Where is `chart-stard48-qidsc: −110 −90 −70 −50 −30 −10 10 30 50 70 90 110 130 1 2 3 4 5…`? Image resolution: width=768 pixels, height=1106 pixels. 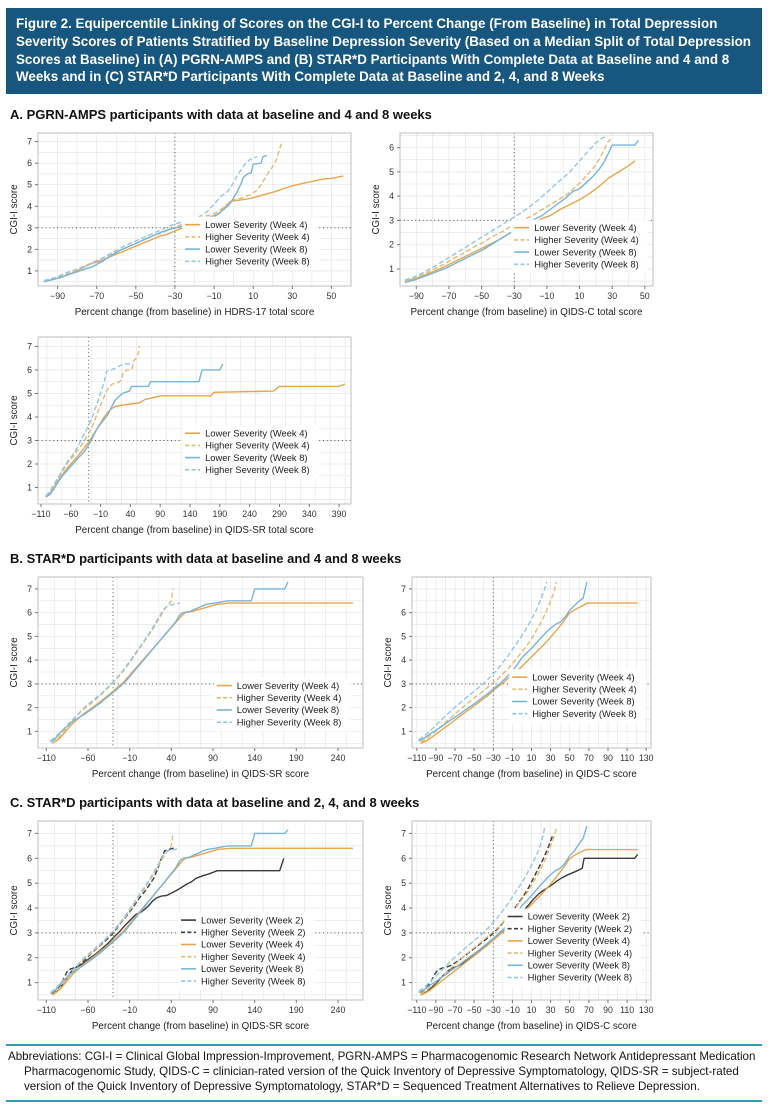 chart-stard48-qidsc: −110 −90 −70 −50 −30 −10 10 30 50 70 90 110 130 1 2 3 4 5… is located at coordinates (521, 676).